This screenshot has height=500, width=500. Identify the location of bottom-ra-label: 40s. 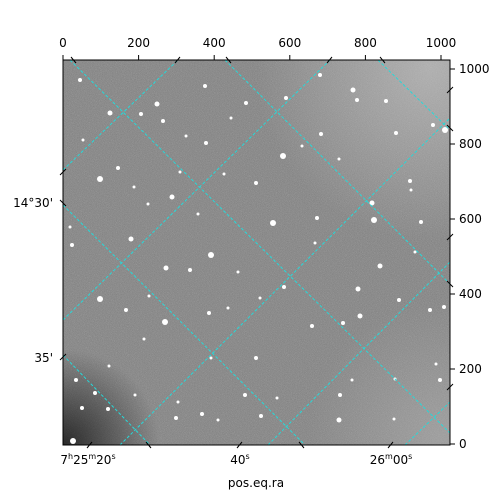
(239, 459).